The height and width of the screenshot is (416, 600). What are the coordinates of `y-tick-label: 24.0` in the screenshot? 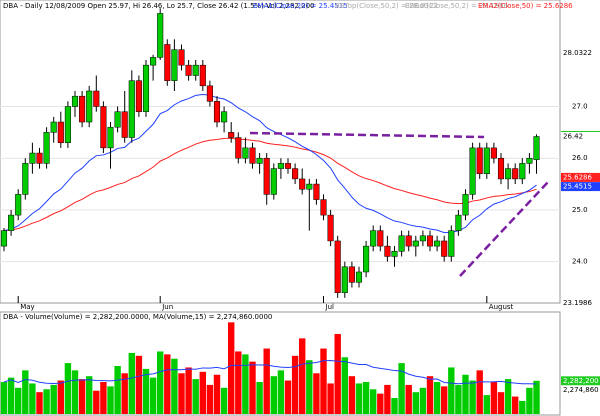 It's located at (580, 262).